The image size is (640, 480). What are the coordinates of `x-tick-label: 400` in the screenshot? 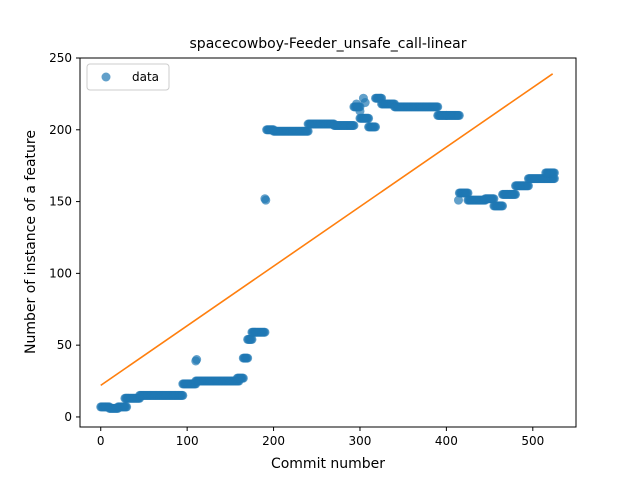 It's located at (446, 441).